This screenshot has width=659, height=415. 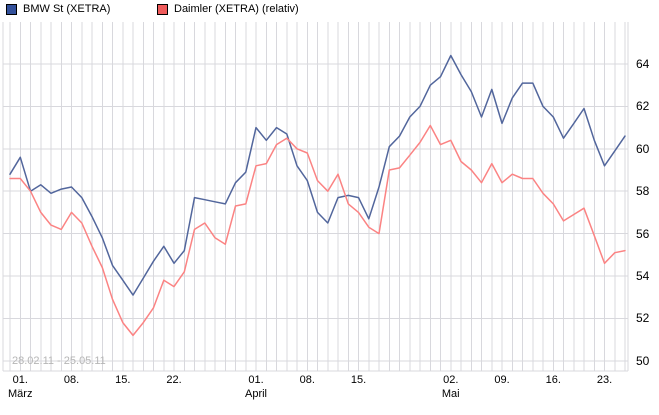 What do you see at coordinates (553, 380) in the screenshot?
I see `x-tick-label: 16.` at bounding box center [553, 380].